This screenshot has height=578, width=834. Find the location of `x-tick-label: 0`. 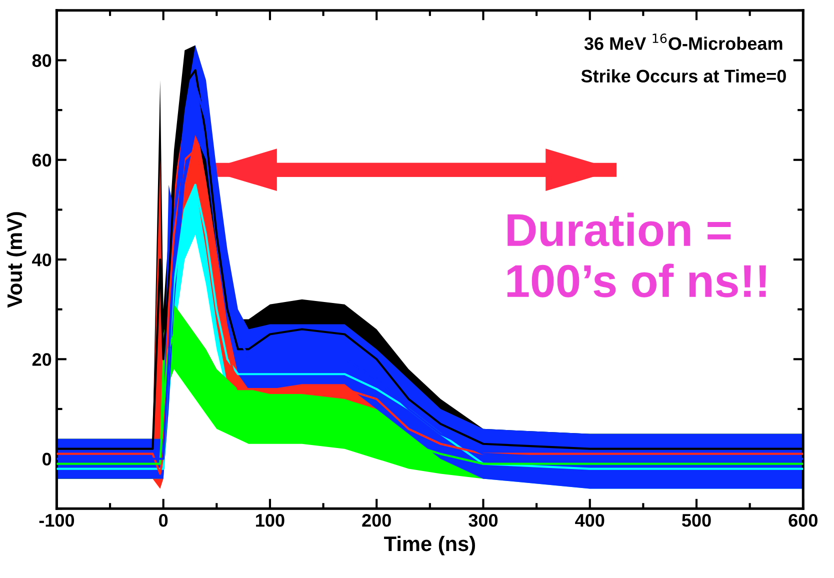

x-tick-label: 0 is located at coordinates (163, 520).